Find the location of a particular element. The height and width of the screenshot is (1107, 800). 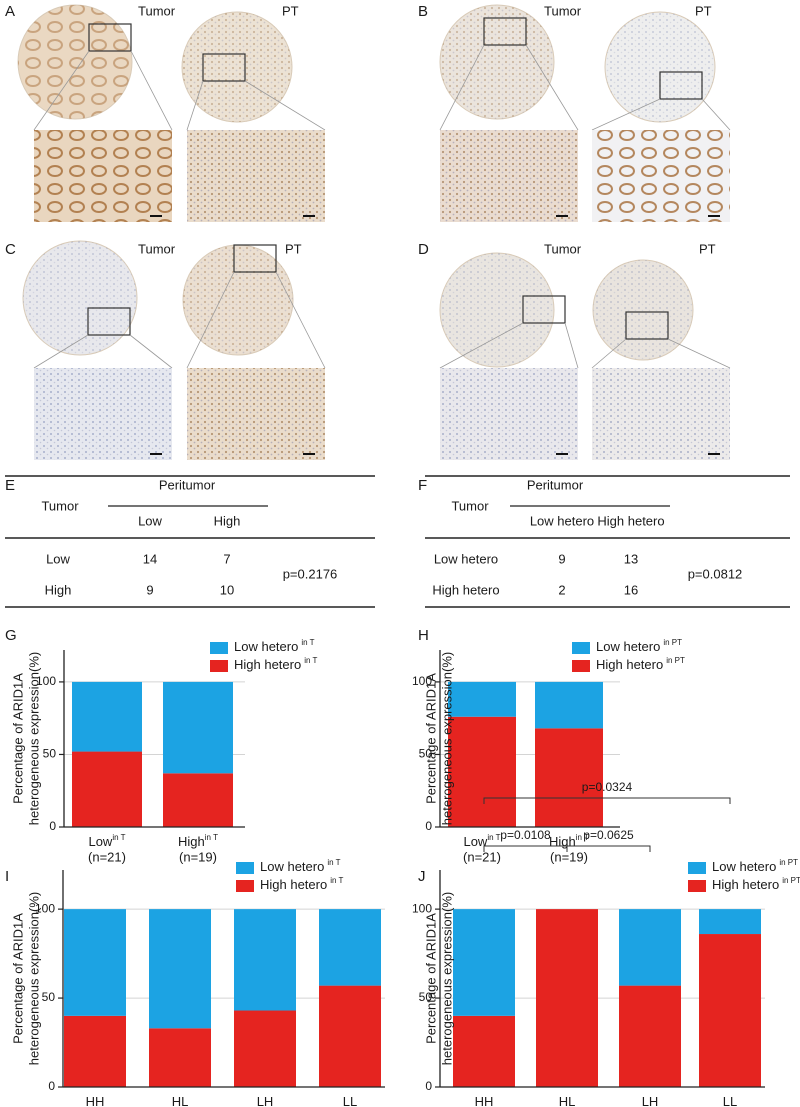

panel-letter: I is located at coordinates (7, 876).